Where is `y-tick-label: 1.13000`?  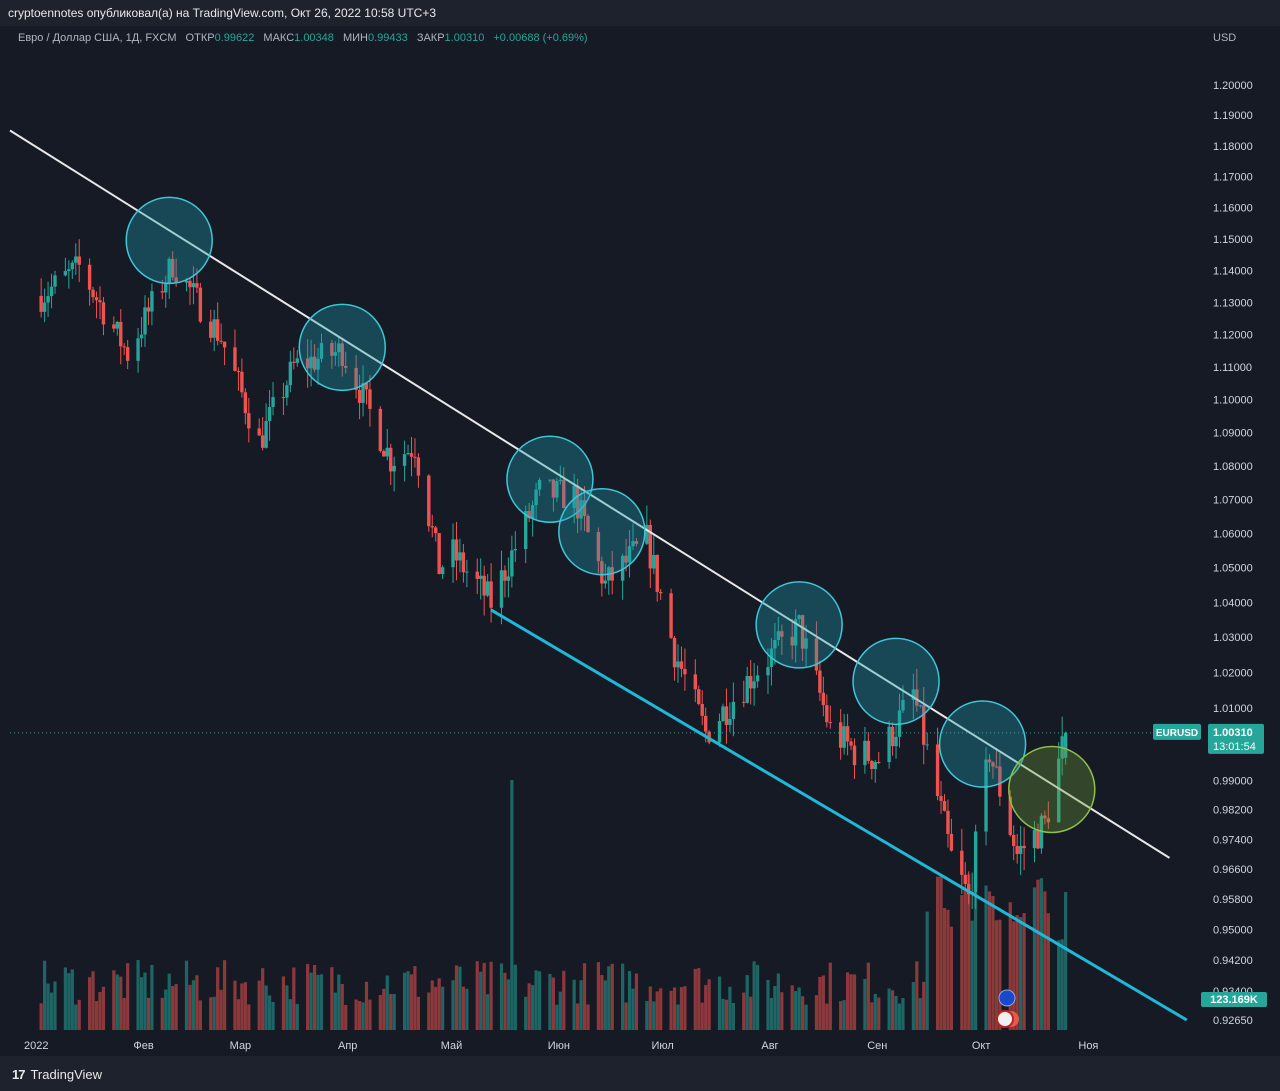 y-tick-label: 1.13000 is located at coordinates (1233, 303).